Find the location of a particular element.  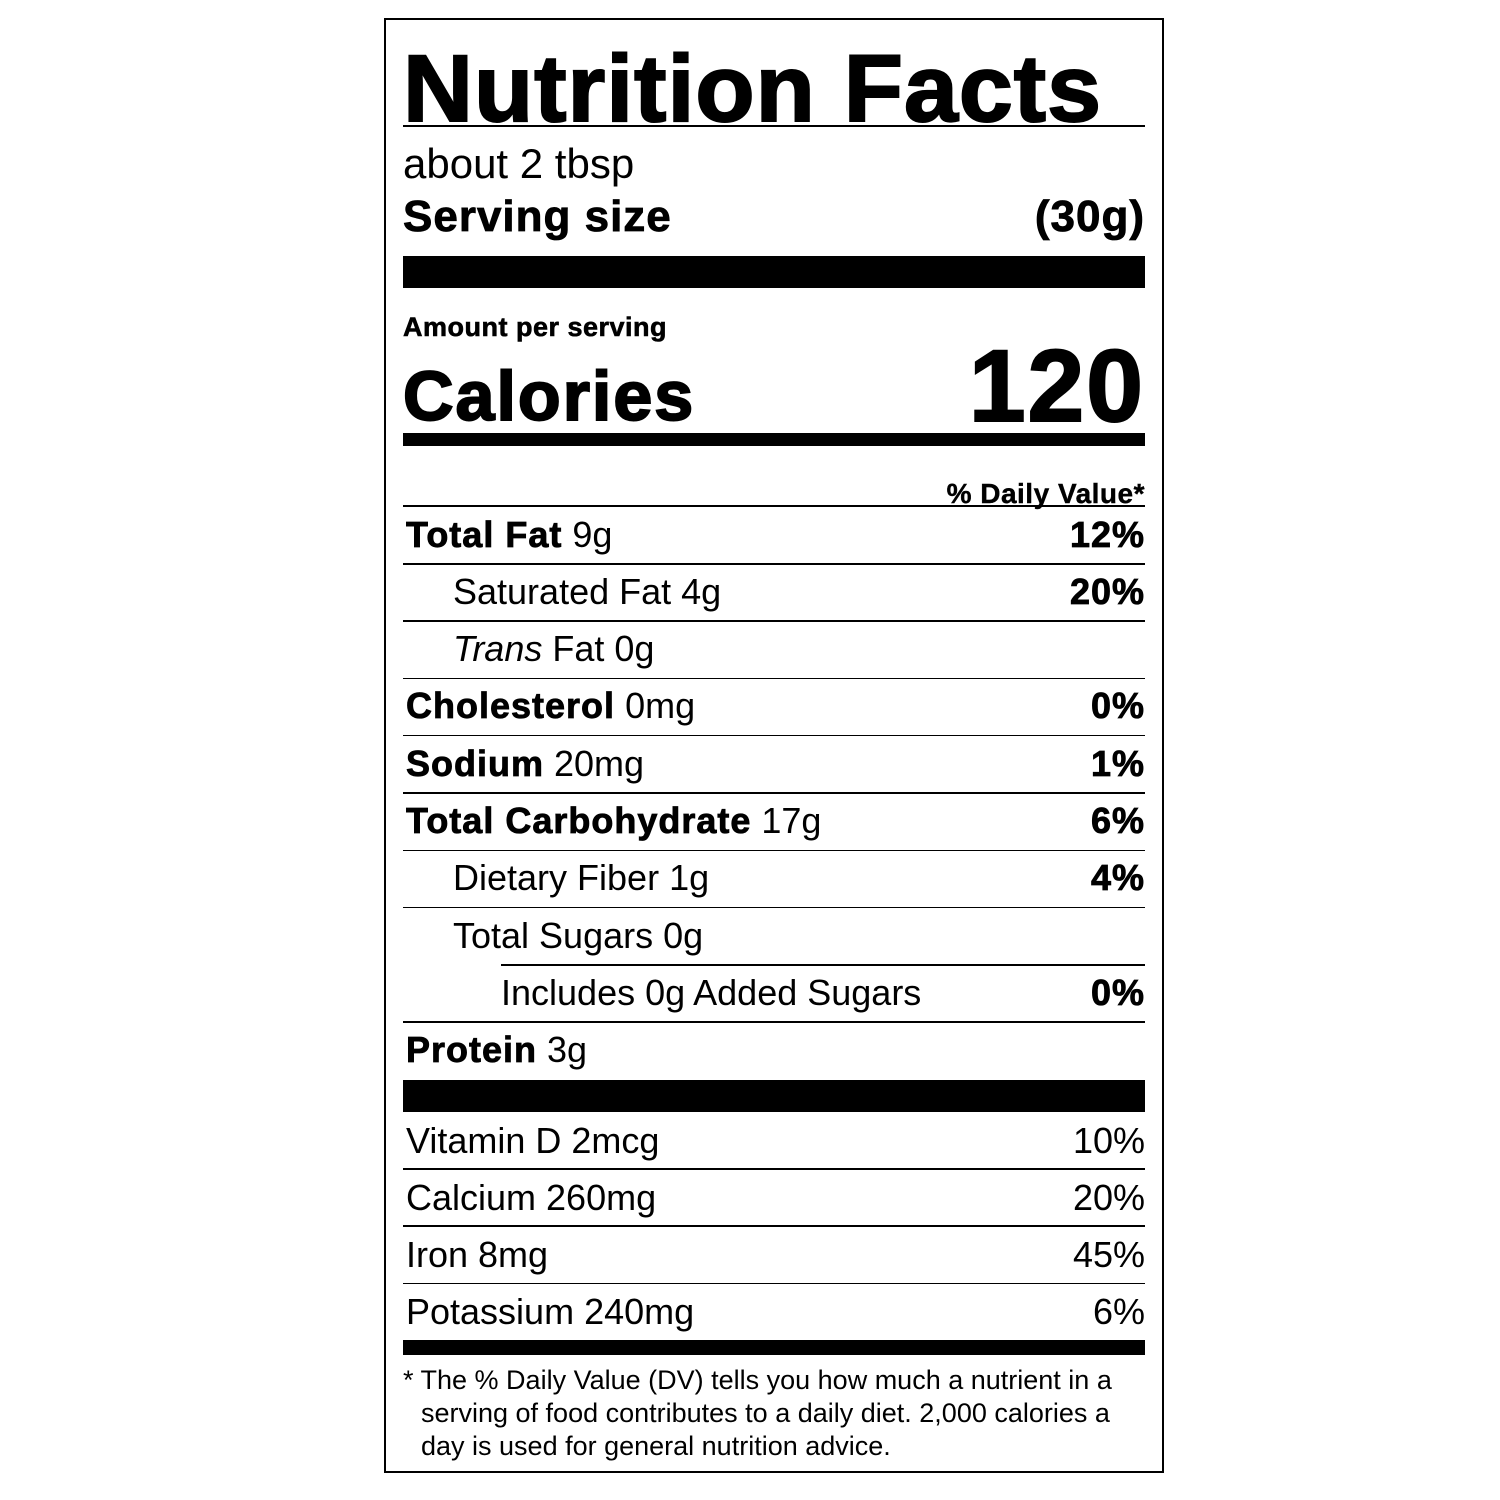

nutrient-label: Total Carbohydrate 17g is located at coordinates (612, 821).